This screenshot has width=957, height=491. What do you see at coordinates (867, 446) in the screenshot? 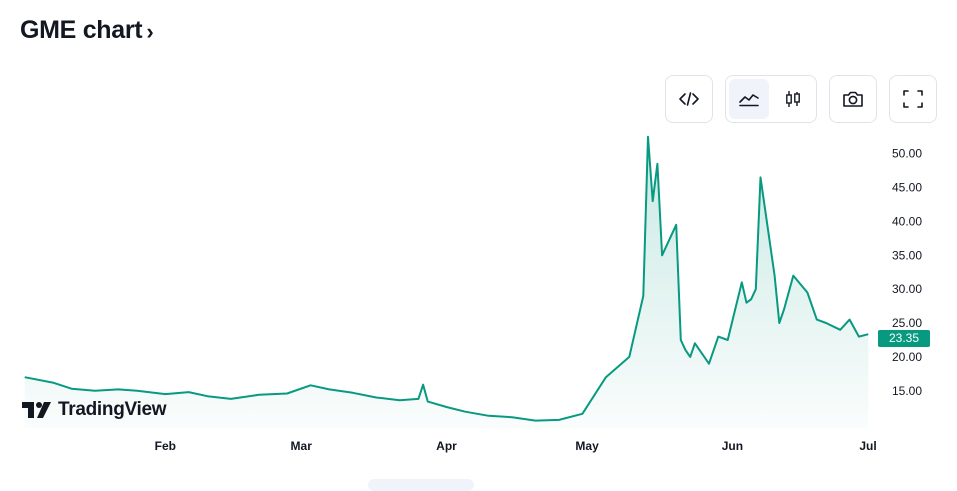
I see `x-tick-label: Jul` at bounding box center [867, 446].